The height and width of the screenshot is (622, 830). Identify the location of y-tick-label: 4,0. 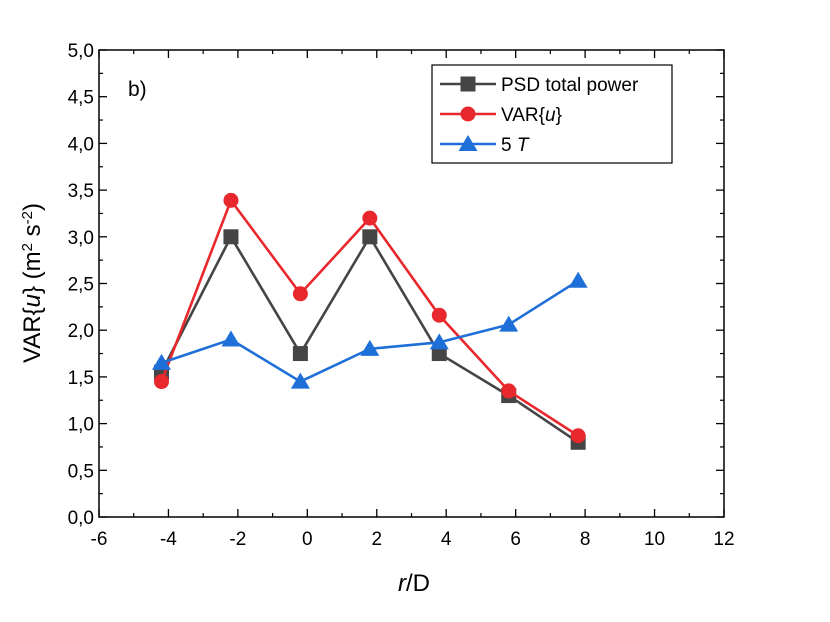
(81, 144).